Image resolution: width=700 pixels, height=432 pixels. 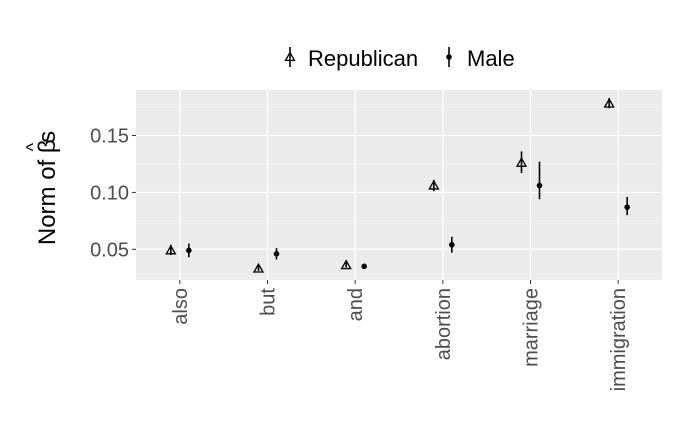 What do you see at coordinates (109, 193) in the screenshot?
I see `y-tick-label: 0.10` at bounding box center [109, 193].